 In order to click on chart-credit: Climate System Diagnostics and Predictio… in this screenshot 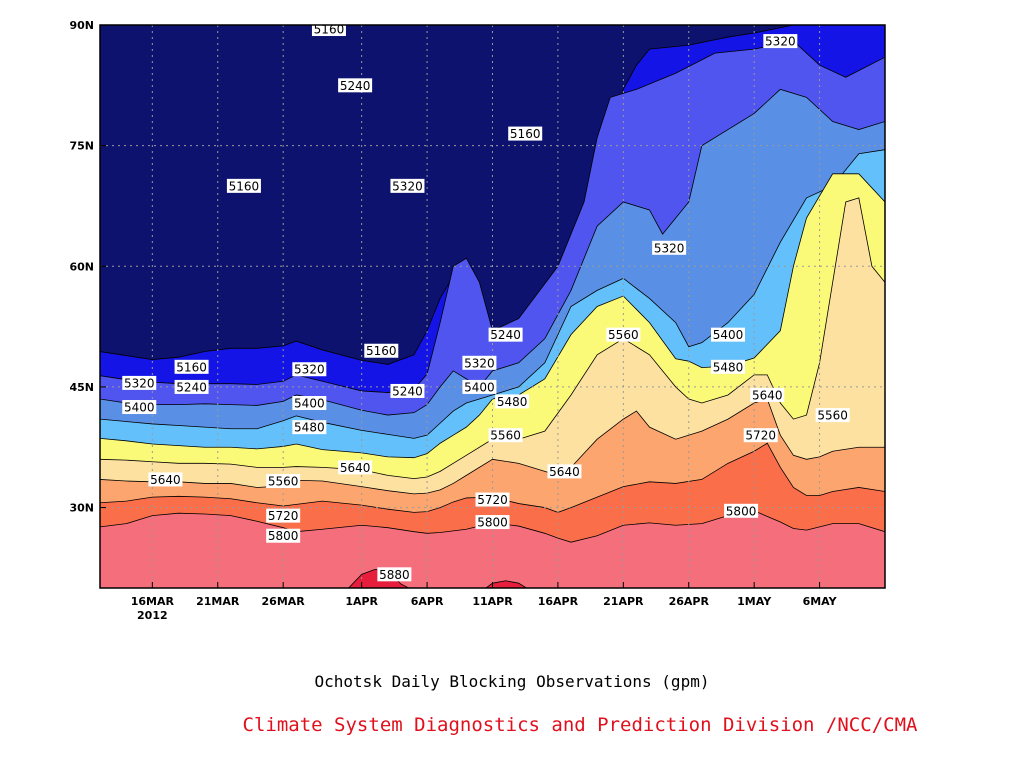, I will do `click(580, 725)`.